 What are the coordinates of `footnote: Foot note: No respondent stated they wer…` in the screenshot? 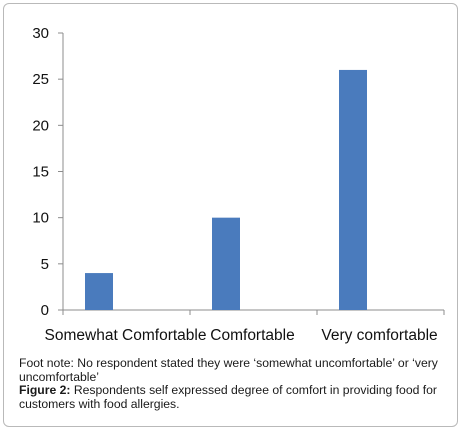 It's located at (228, 370).